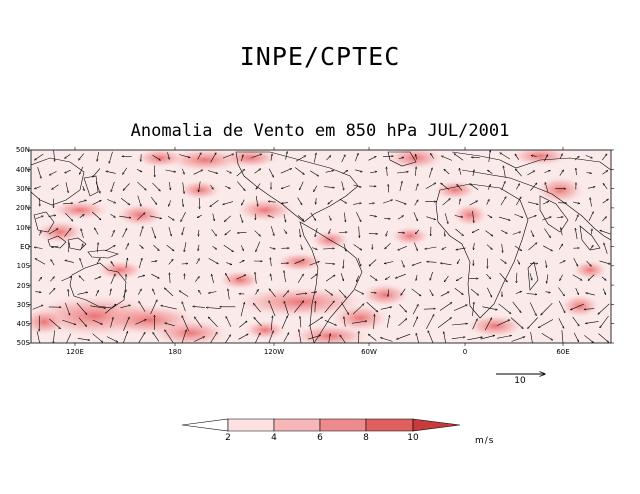  I want to click on colorbar-segment, so click(251, 425).